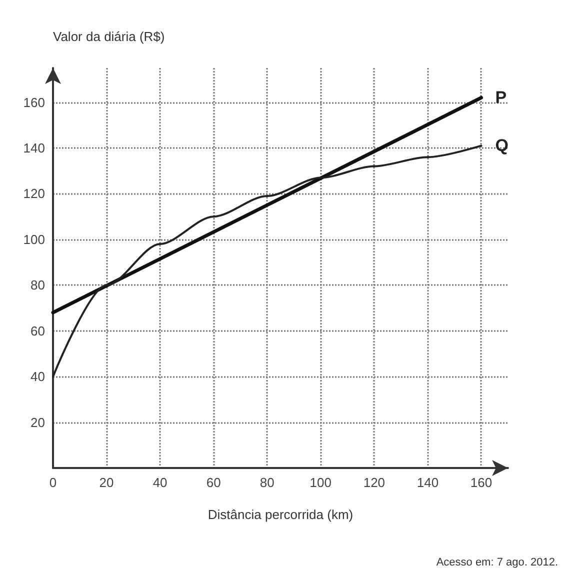 The width and height of the screenshot is (576, 586). Describe the element at coordinates (34, 239) in the screenshot. I see `y-tick-label: 100` at that location.